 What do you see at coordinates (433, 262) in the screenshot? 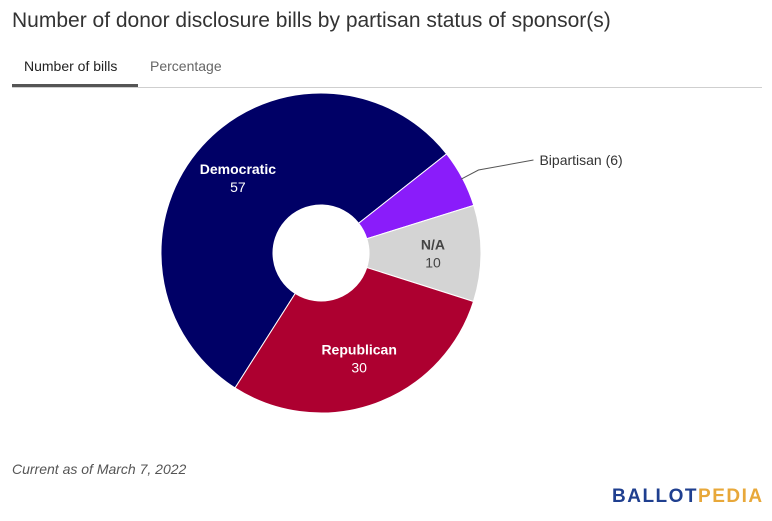
I see `slice-value-n-a: 10` at bounding box center [433, 262].